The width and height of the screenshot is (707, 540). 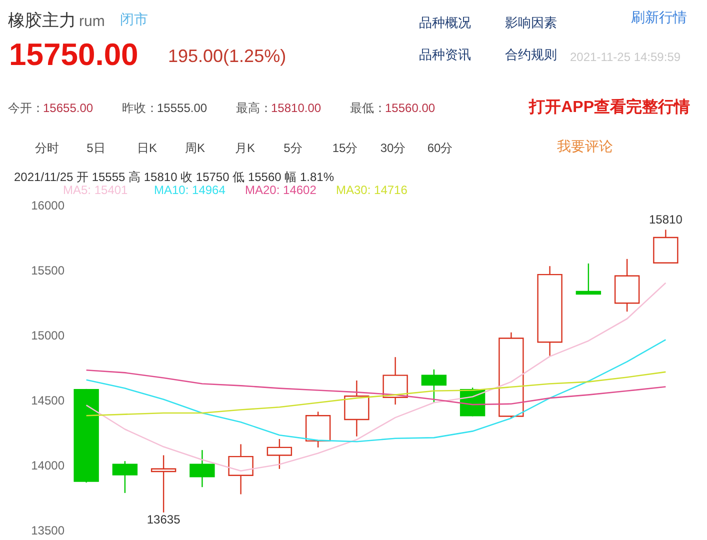 What do you see at coordinates (531, 22) in the screenshot?
I see `text: 影响因素` at bounding box center [531, 22].